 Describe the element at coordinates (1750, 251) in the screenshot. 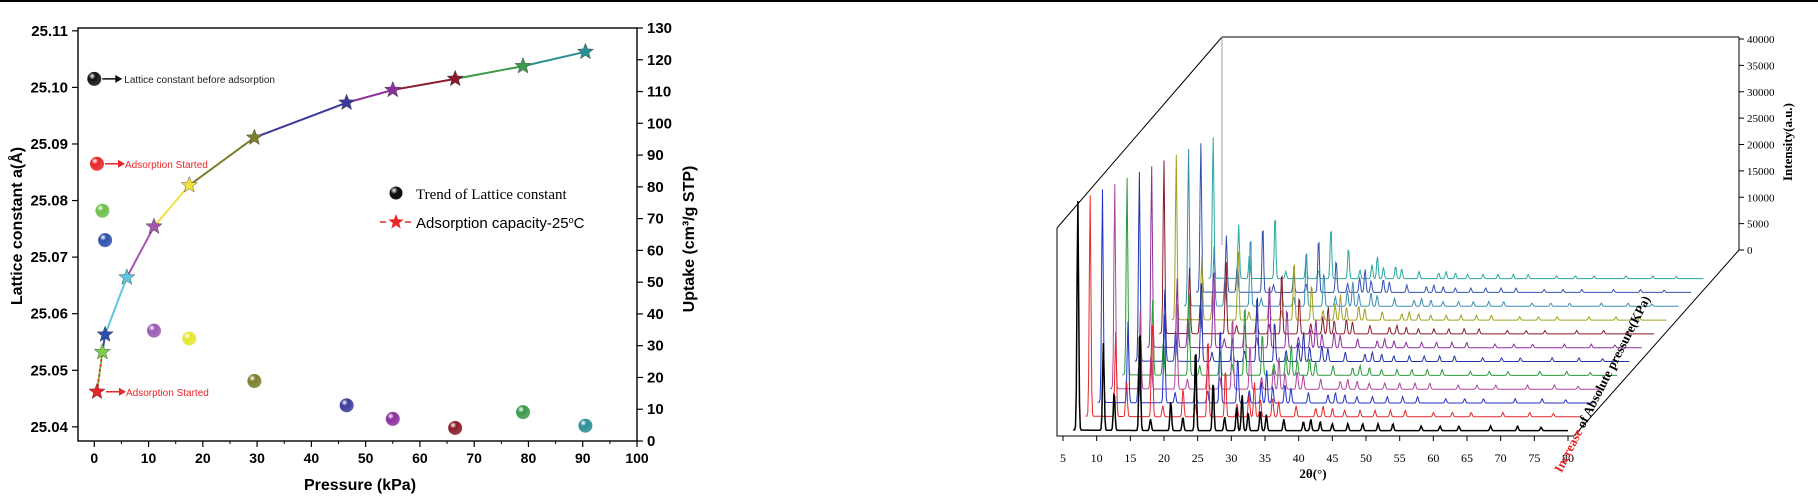

I see `intensity-tick-label: 0` at that location.